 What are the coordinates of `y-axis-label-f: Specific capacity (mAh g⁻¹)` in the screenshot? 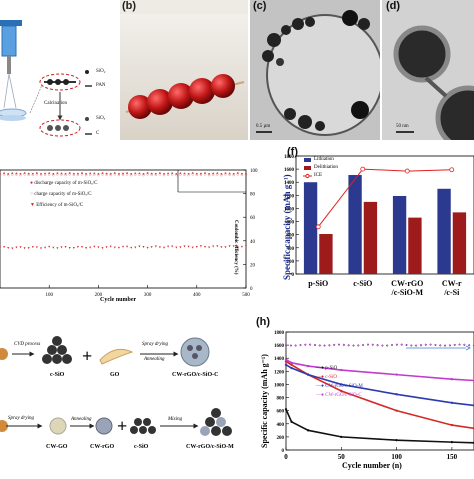 It's located at (287, 227).